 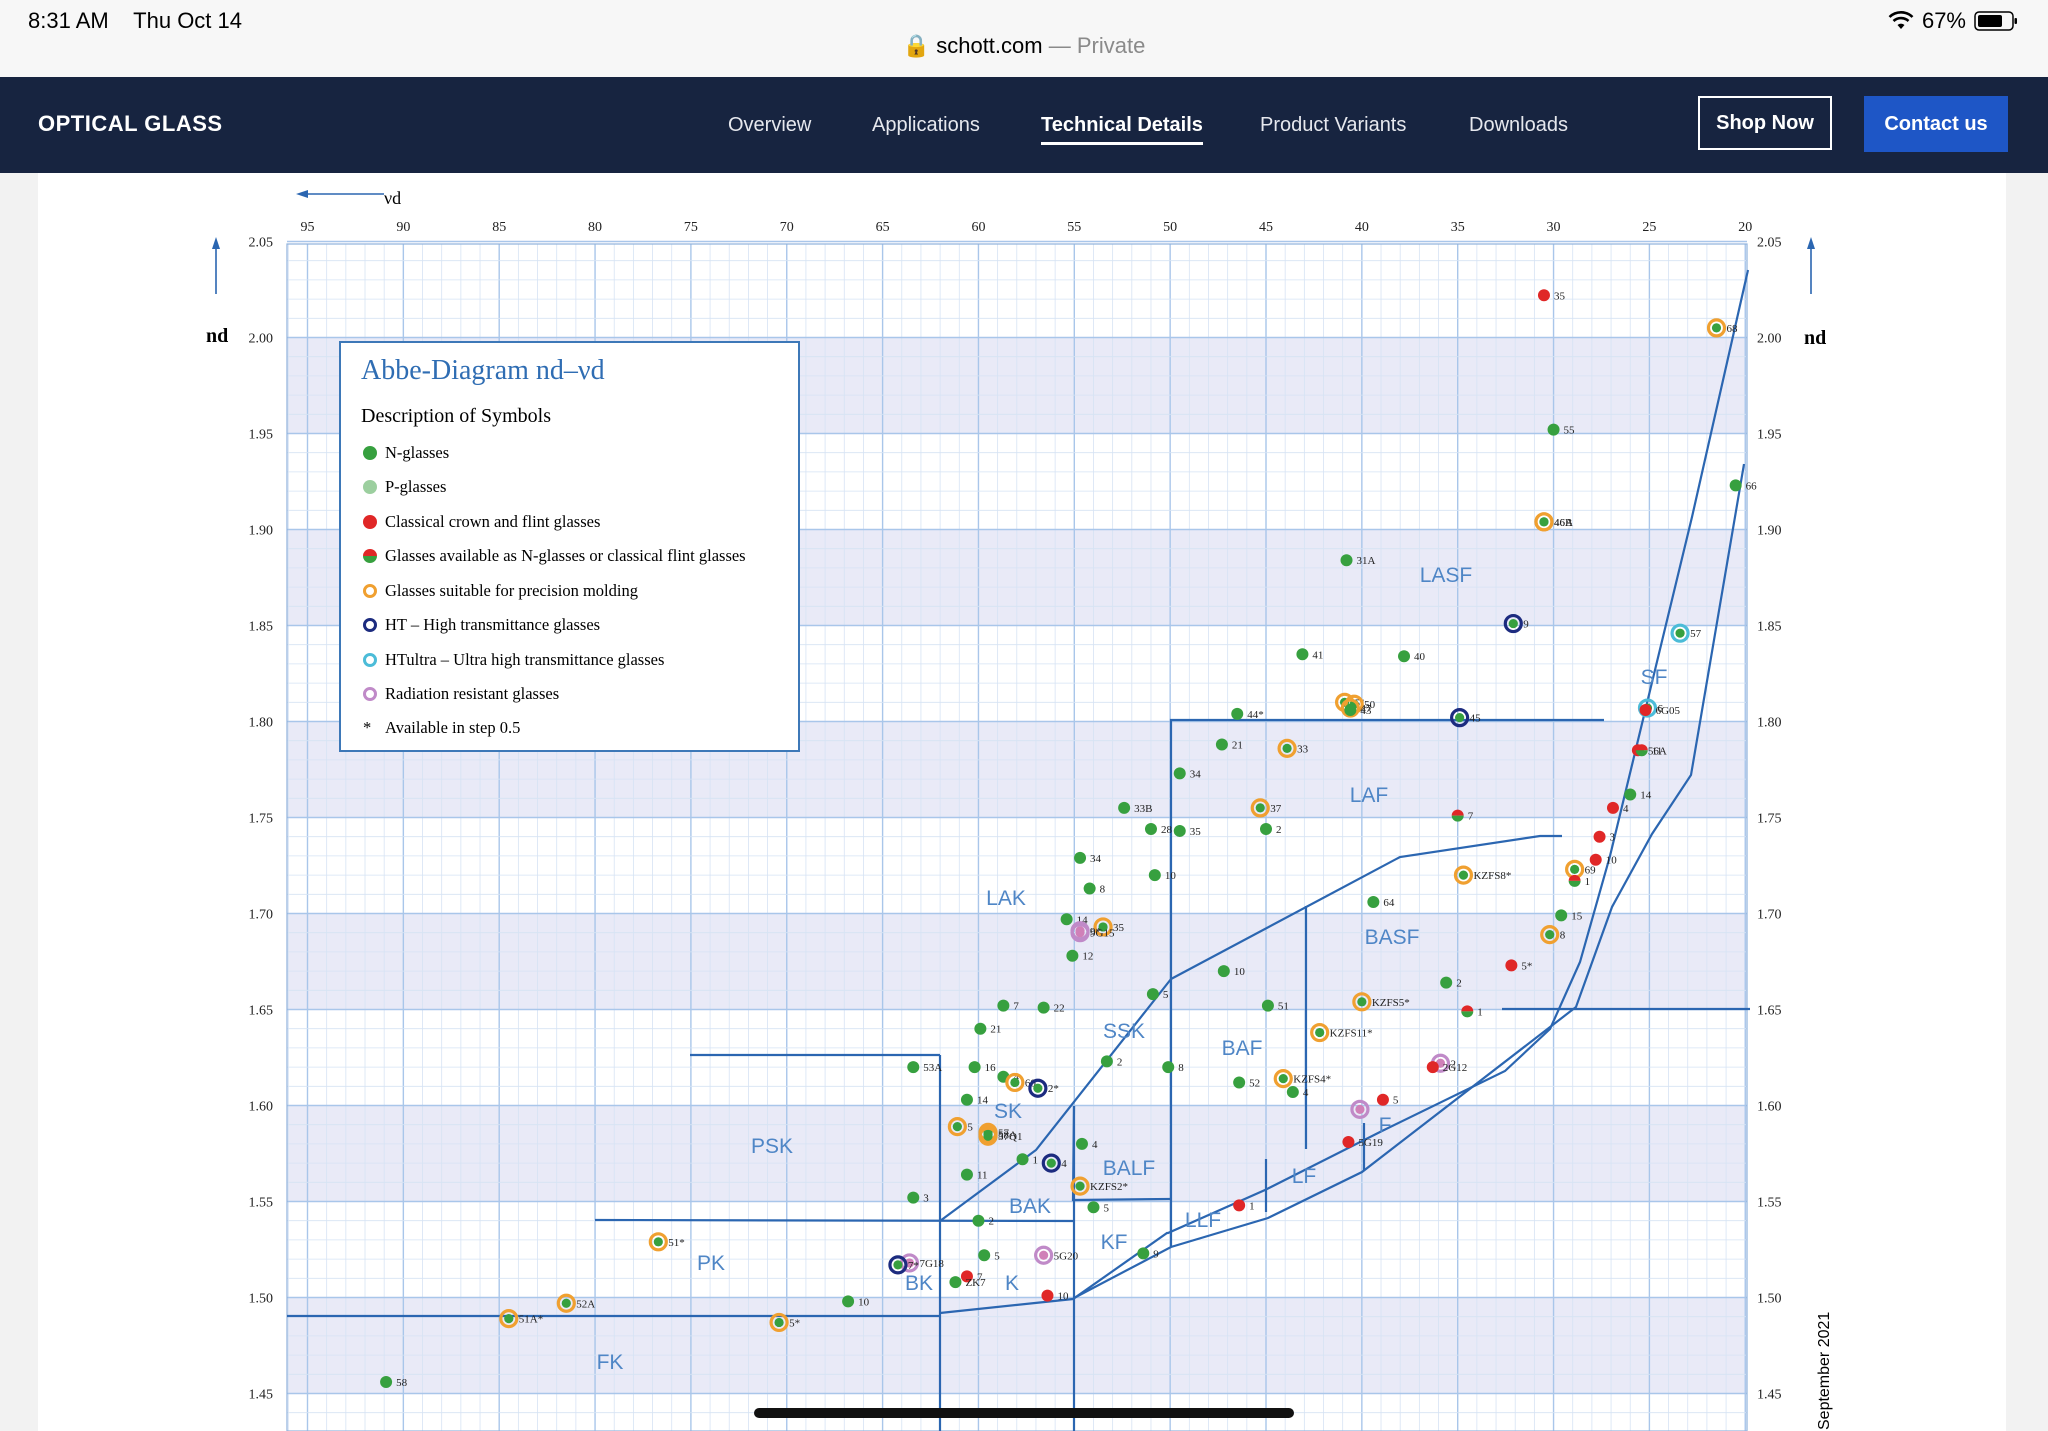 I want to click on glass-label: 7, so click(x=1016, y=1007).